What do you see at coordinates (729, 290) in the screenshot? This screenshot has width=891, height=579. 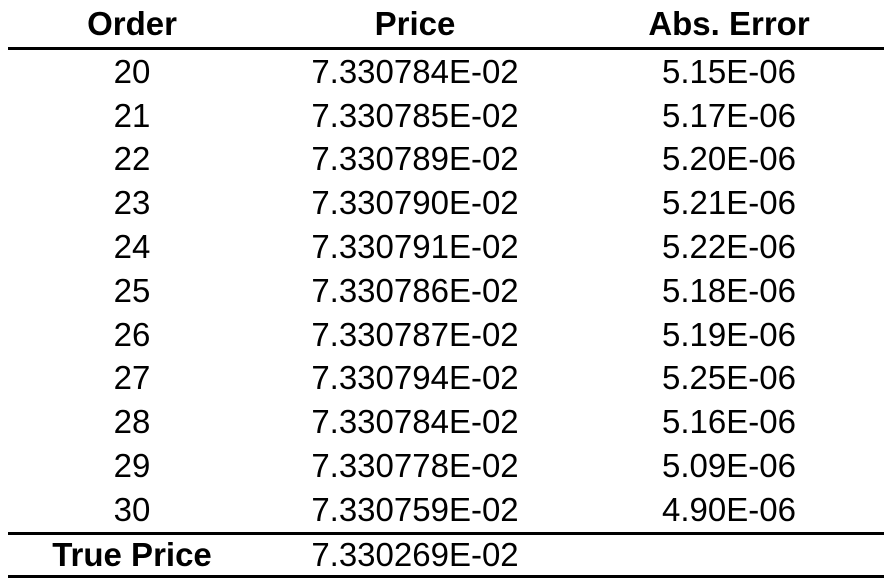 I see `abs-error-cell: 5.18E-06` at bounding box center [729, 290].